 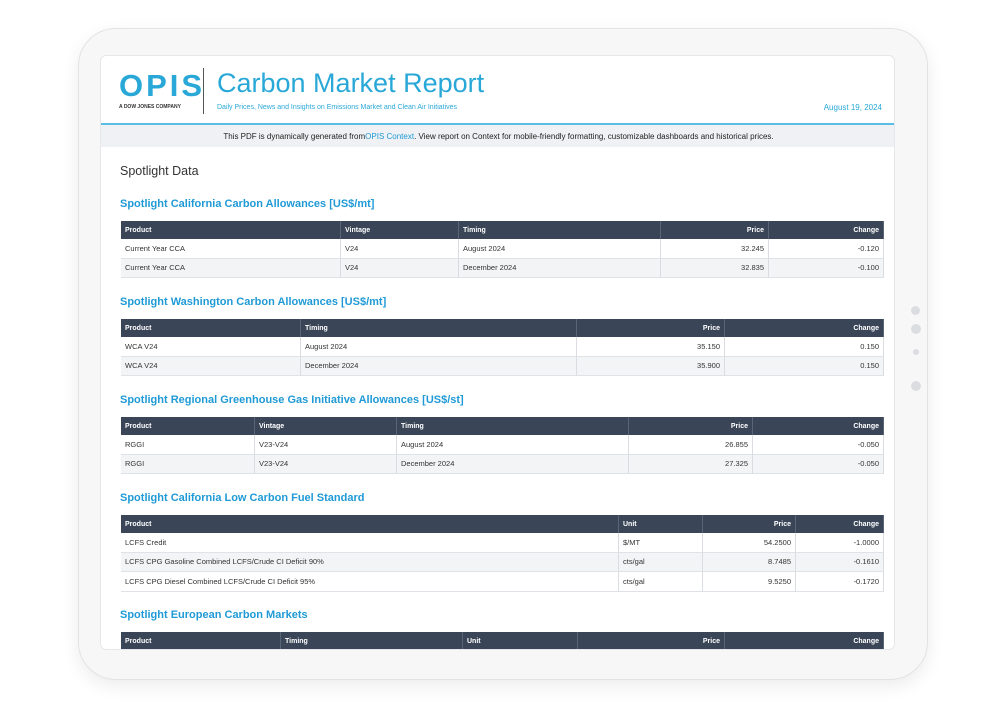 What do you see at coordinates (691, 465) in the screenshot?
I see `table-cell: 27.325` at bounding box center [691, 465].